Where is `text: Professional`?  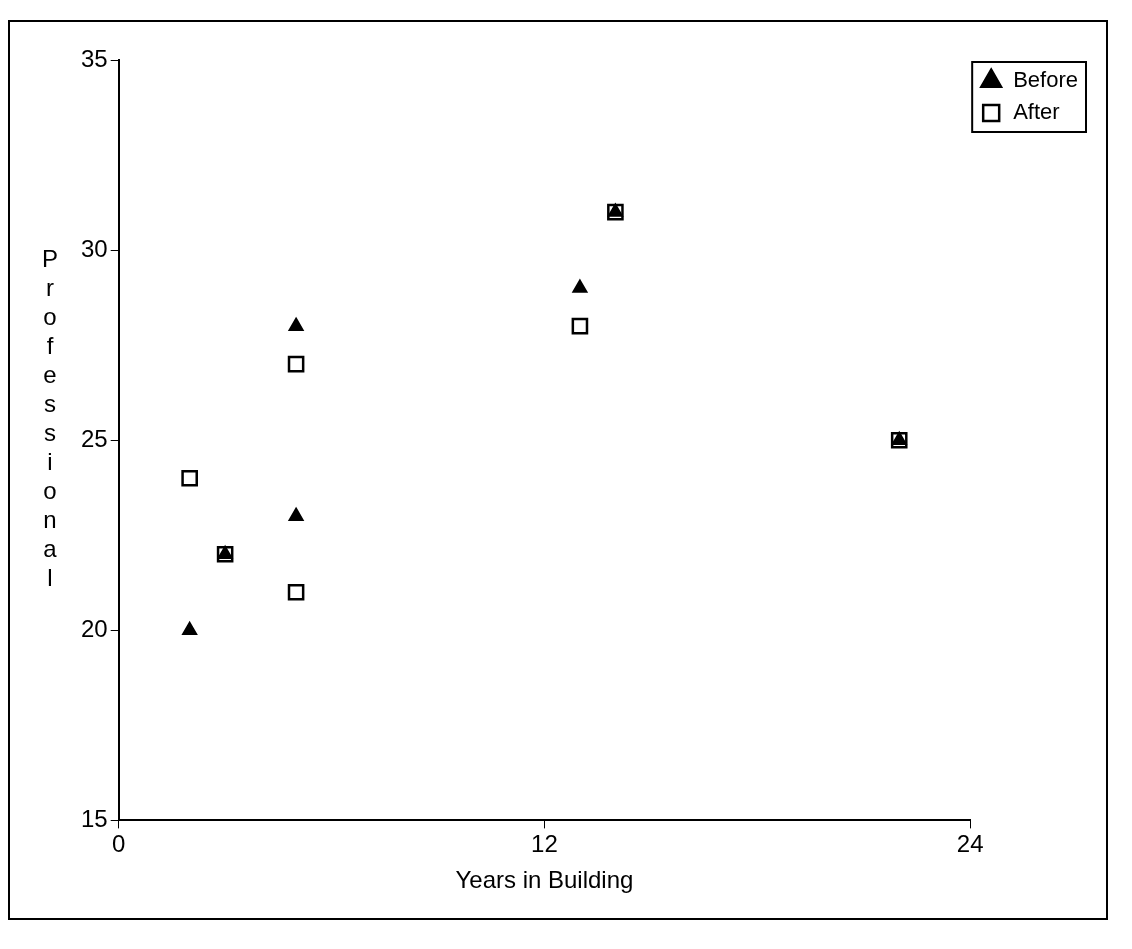 text: Professional is located at coordinates (50, 418).